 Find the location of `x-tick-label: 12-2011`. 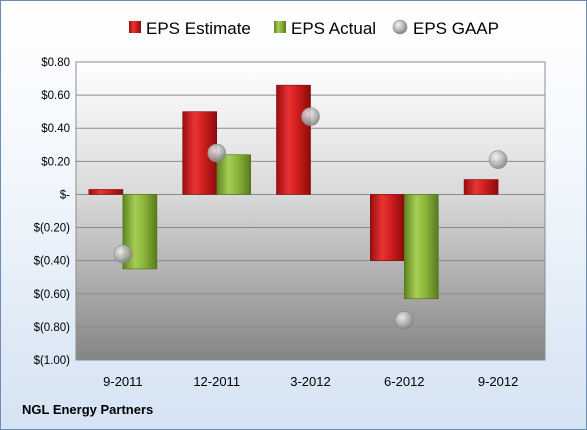

x-tick-label: 12-2011 is located at coordinates (216, 381).